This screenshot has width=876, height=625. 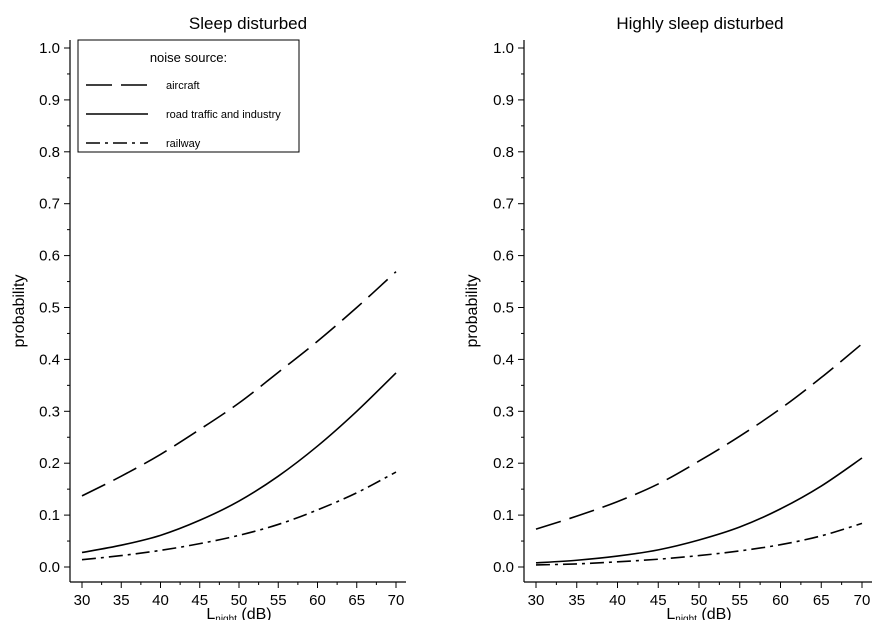 What do you see at coordinates (188, 57) in the screenshot?
I see `legend-title: noise source:` at bounding box center [188, 57].